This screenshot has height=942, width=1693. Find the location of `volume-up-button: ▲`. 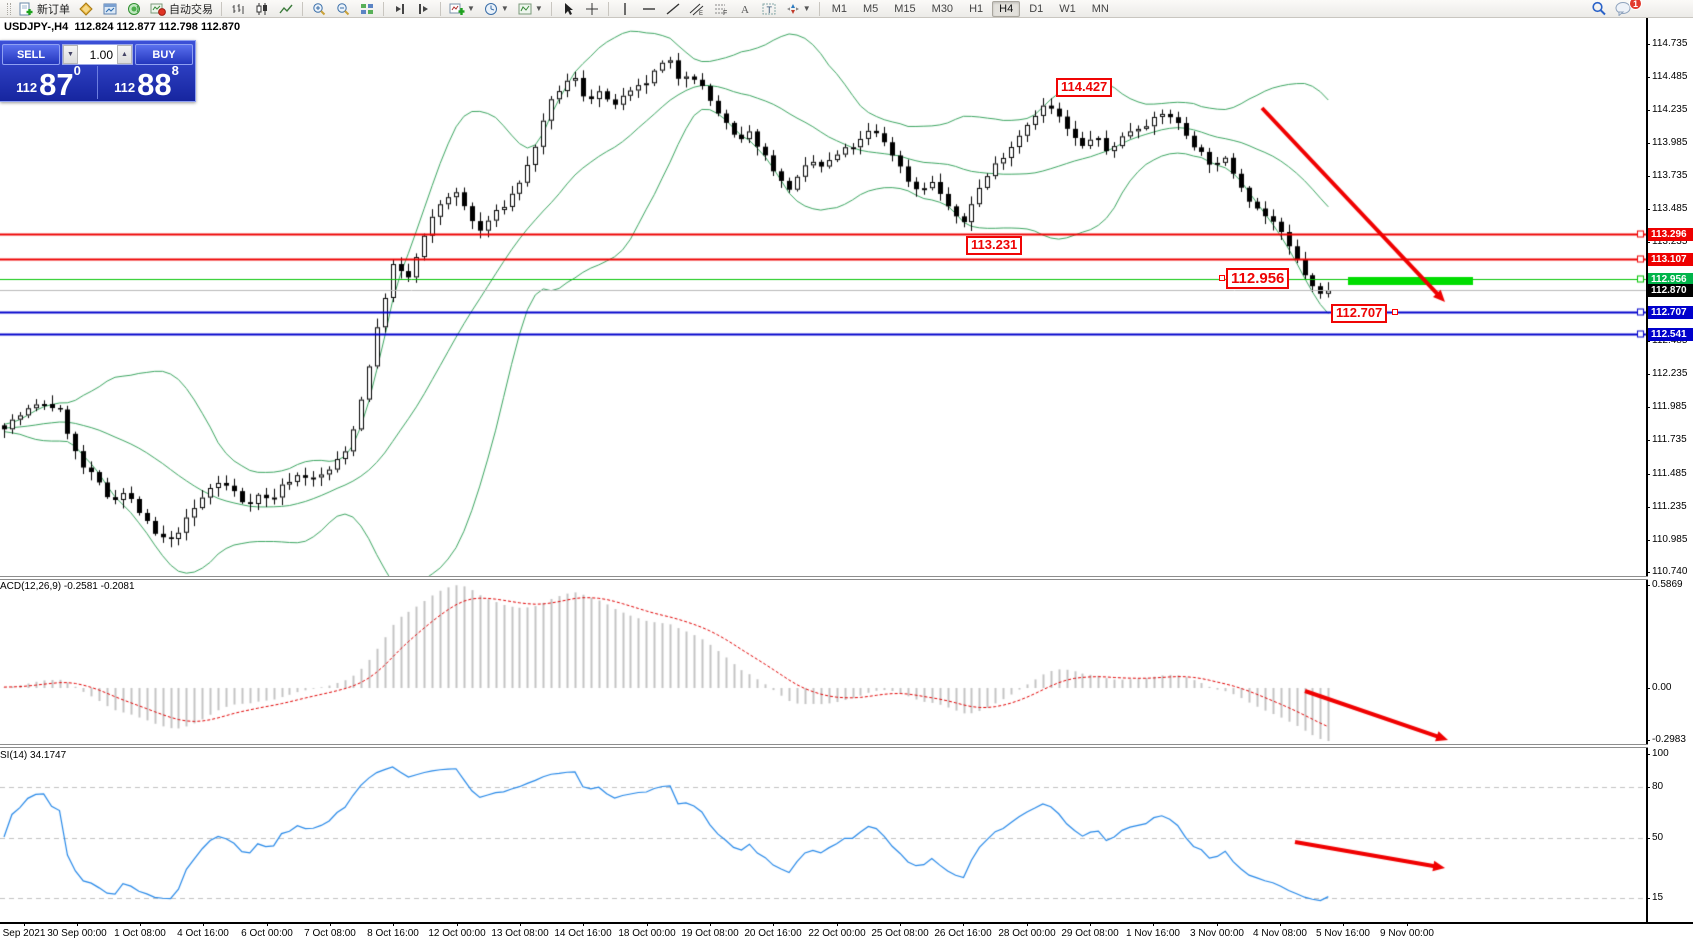

volume-up-button: ▲ is located at coordinates (124, 54).